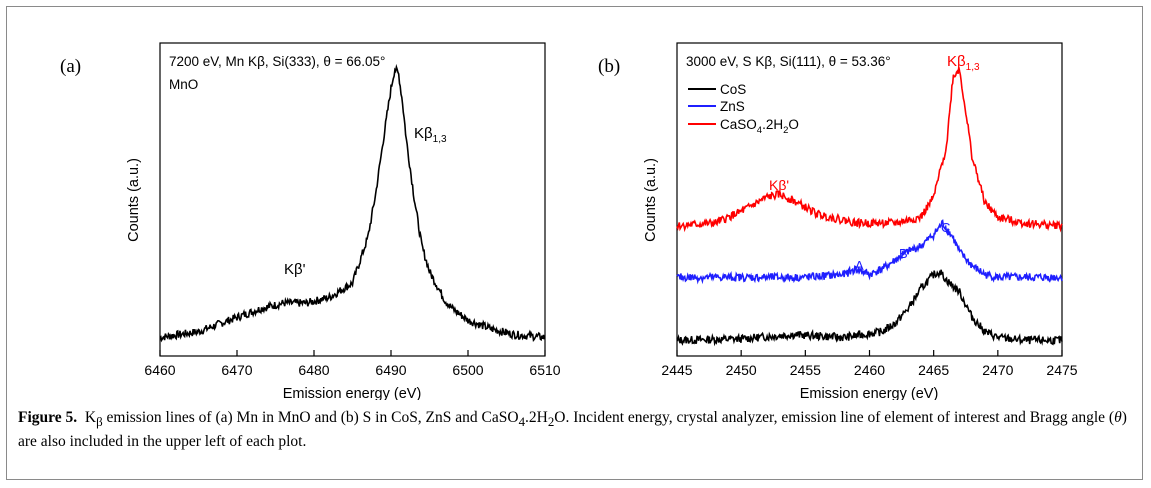 The width and height of the screenshot is (1151, 488). I want to click on panel-a-y-axis-label: Counts (a.u.), so click(134, 200).